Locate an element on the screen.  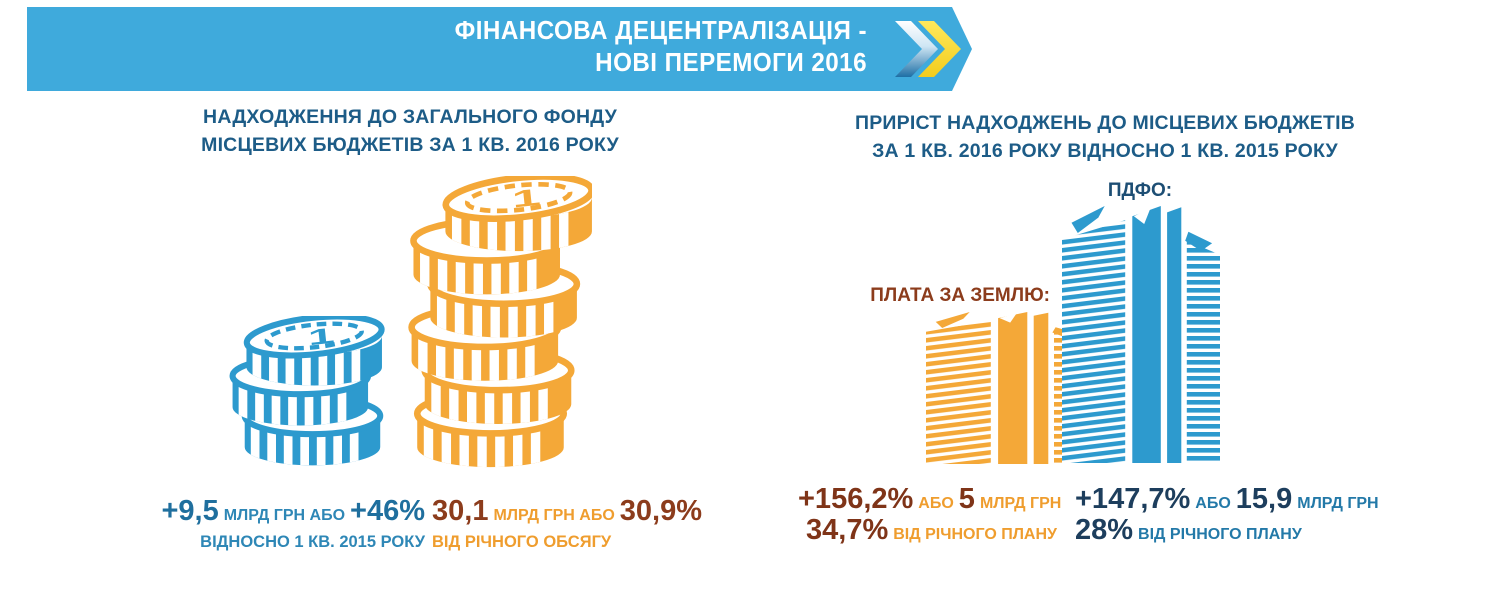
left-orange-value: 30,1 is located at coordinates (460, 511).